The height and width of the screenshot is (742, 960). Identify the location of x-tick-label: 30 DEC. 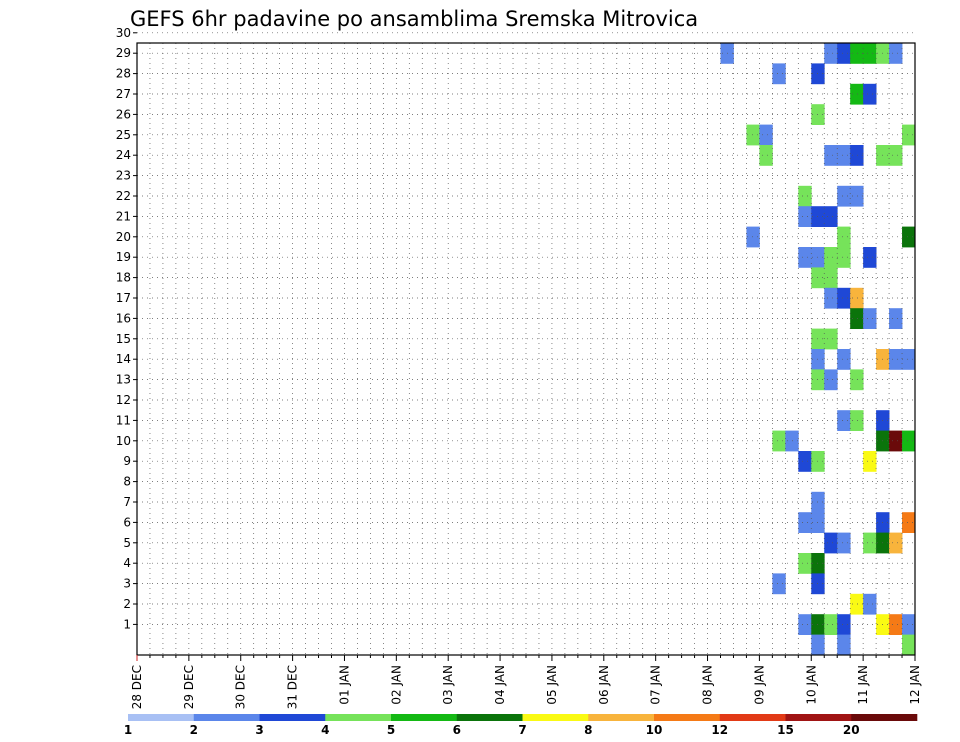
(241, 687).